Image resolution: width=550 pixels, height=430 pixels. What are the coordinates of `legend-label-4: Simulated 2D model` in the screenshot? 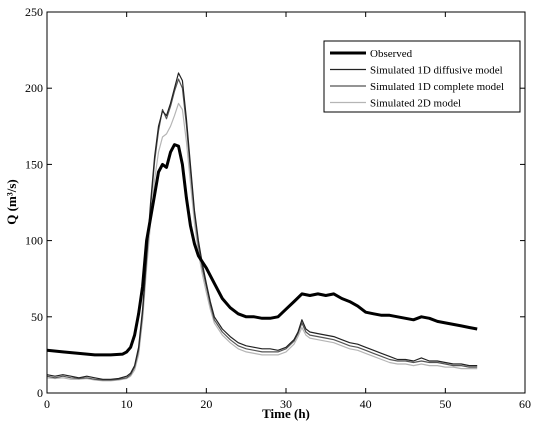 It's located at (415, 104).